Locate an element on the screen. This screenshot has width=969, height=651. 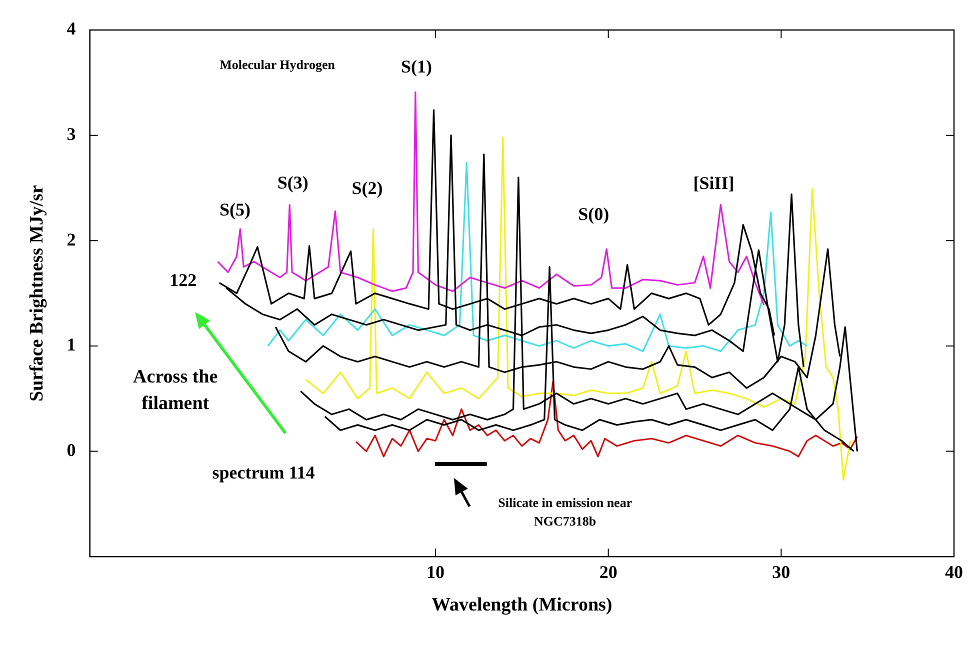
annotation: Molecular Hydrogen is located at coordinates (278, 64).